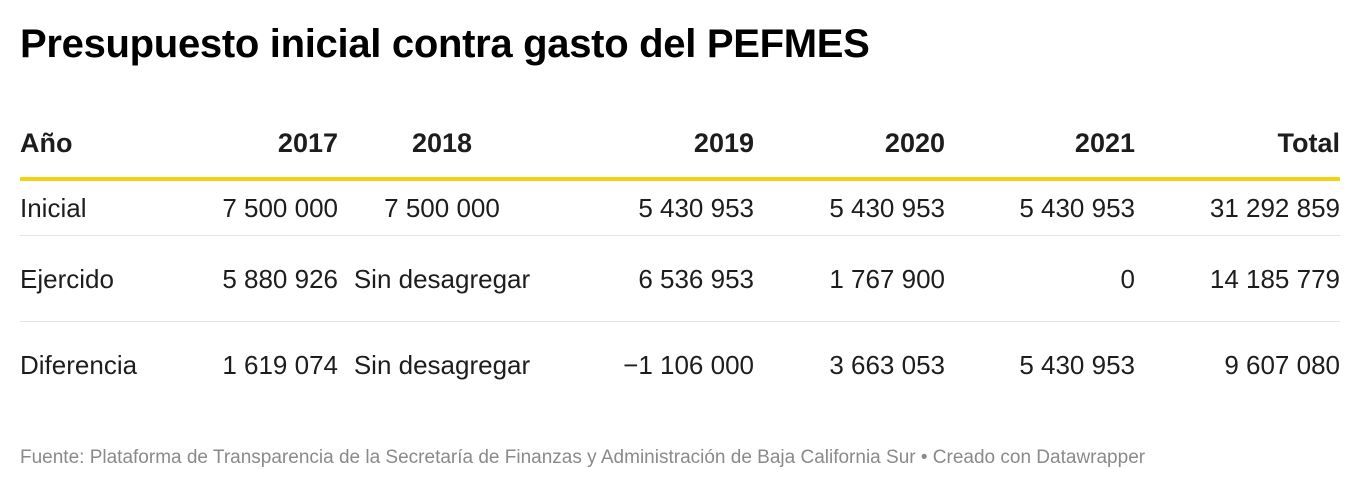  I want to click on total-cell: 31 292 859, so click(1237, 207).